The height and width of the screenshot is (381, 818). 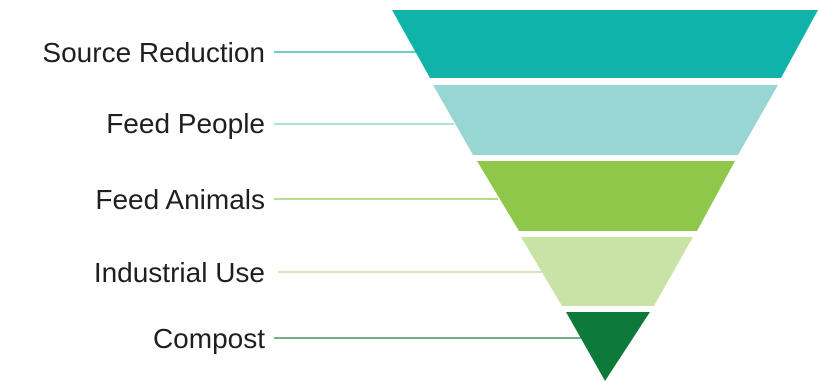 What do you see at coordinates (209, 338) in the screenshot?
I see `tier-compost-label: Compost` at bounding box center [209, 338].